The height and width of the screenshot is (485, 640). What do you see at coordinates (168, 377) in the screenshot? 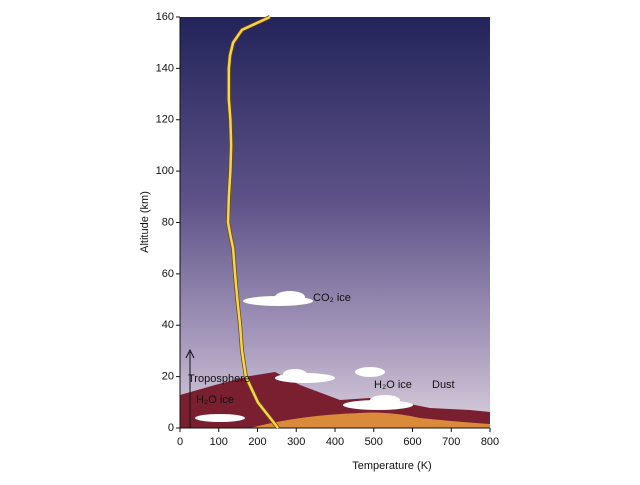
I see `y-tick-label: 20` at bounding box center [168, 377].